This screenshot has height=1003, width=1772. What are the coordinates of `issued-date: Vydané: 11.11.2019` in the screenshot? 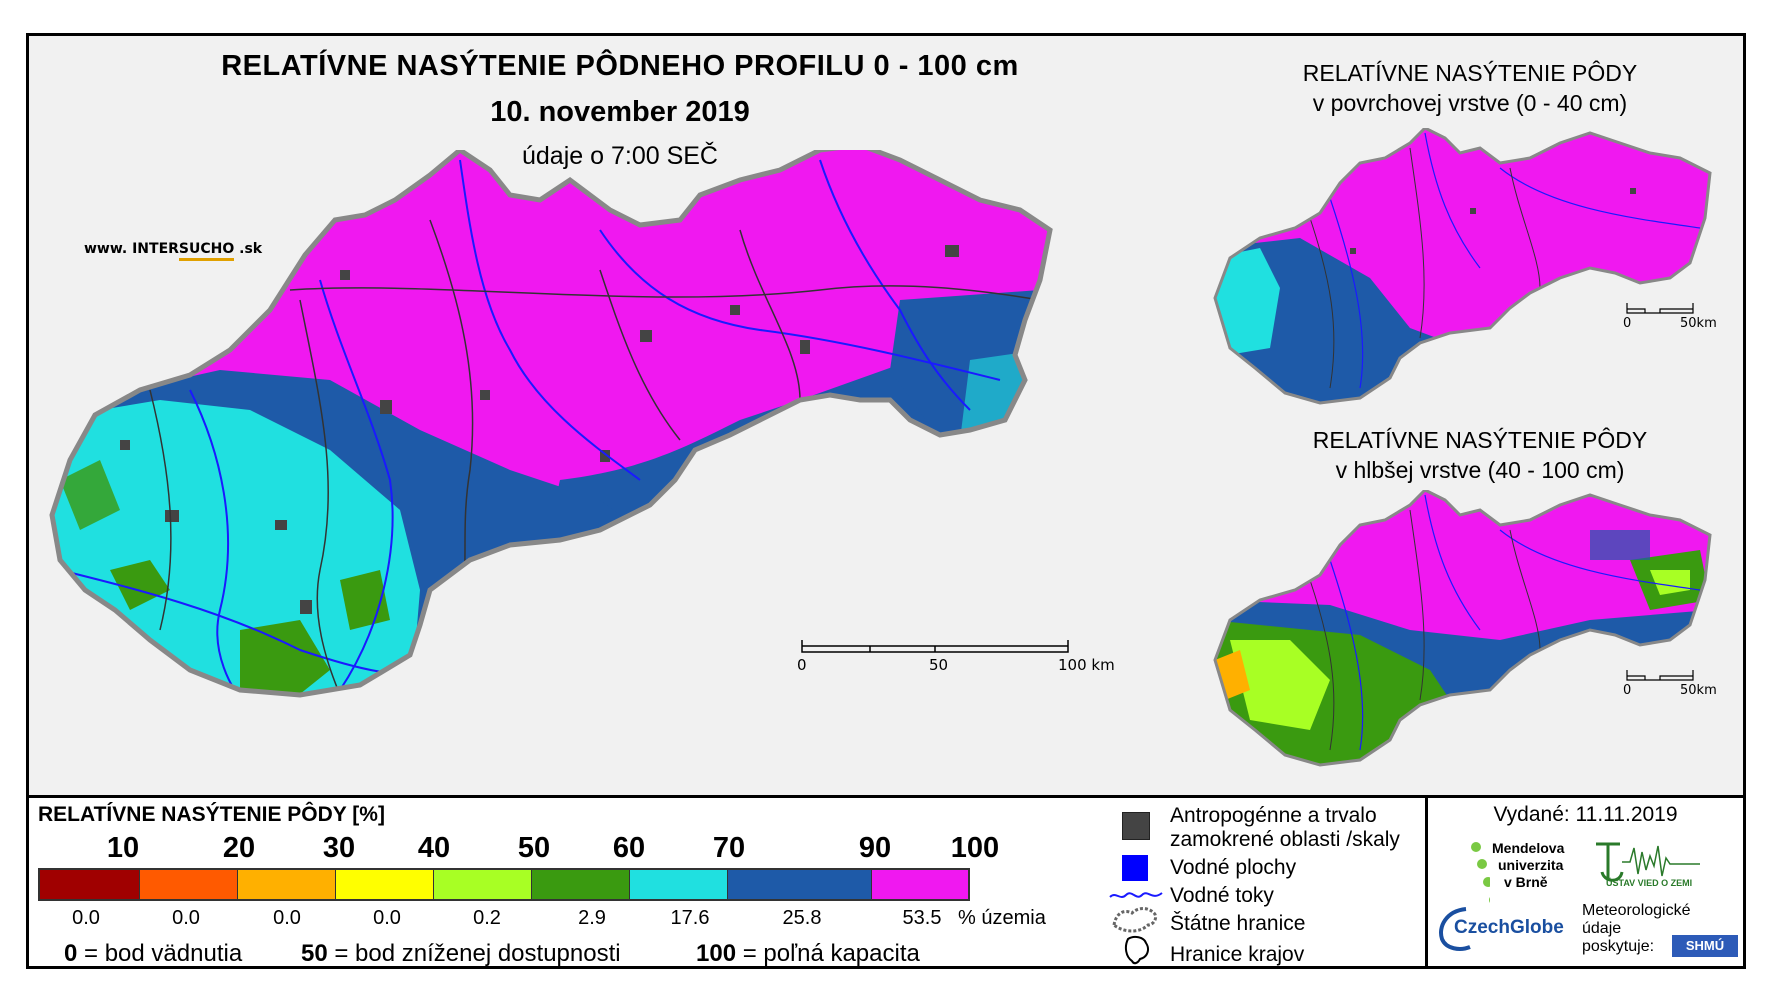 It's located at (1585, 814).